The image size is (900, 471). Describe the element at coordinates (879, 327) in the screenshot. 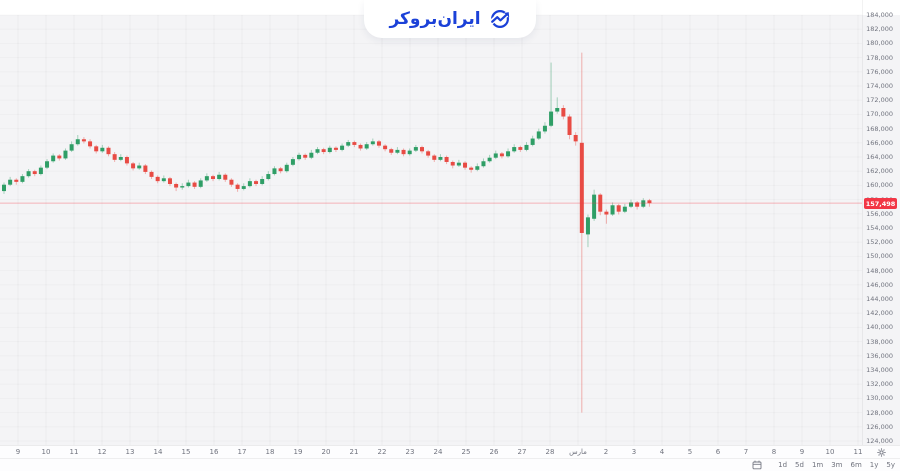

I see `price-tick-label: 140,000` at that location.